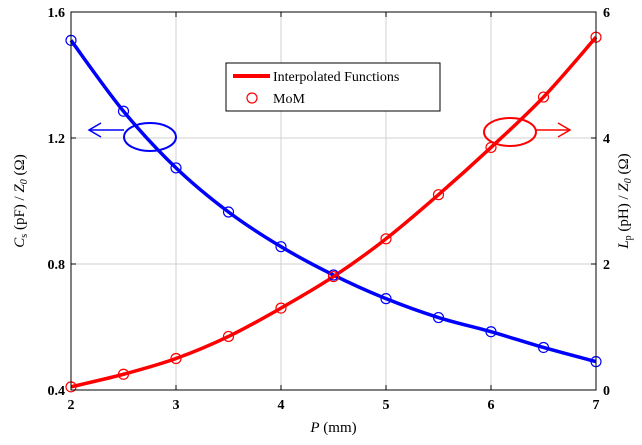 The width and height of the screenshot is (642, 445). Describe the element at coordinates (21, 200) in the screenshot. I see `y-axis-left-label: Cs (pF) / Z0 (Ω)` at that location.